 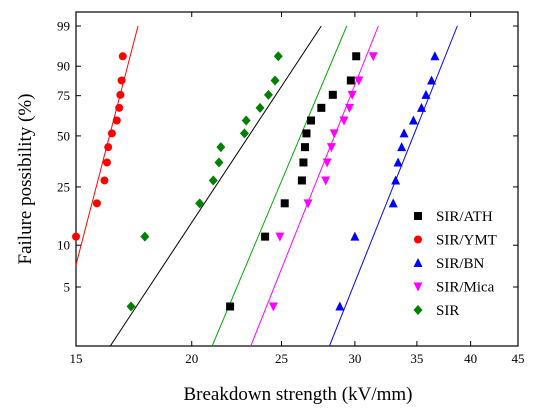 I want to click on x-tick-label: 25, so click(x=281, y=358).